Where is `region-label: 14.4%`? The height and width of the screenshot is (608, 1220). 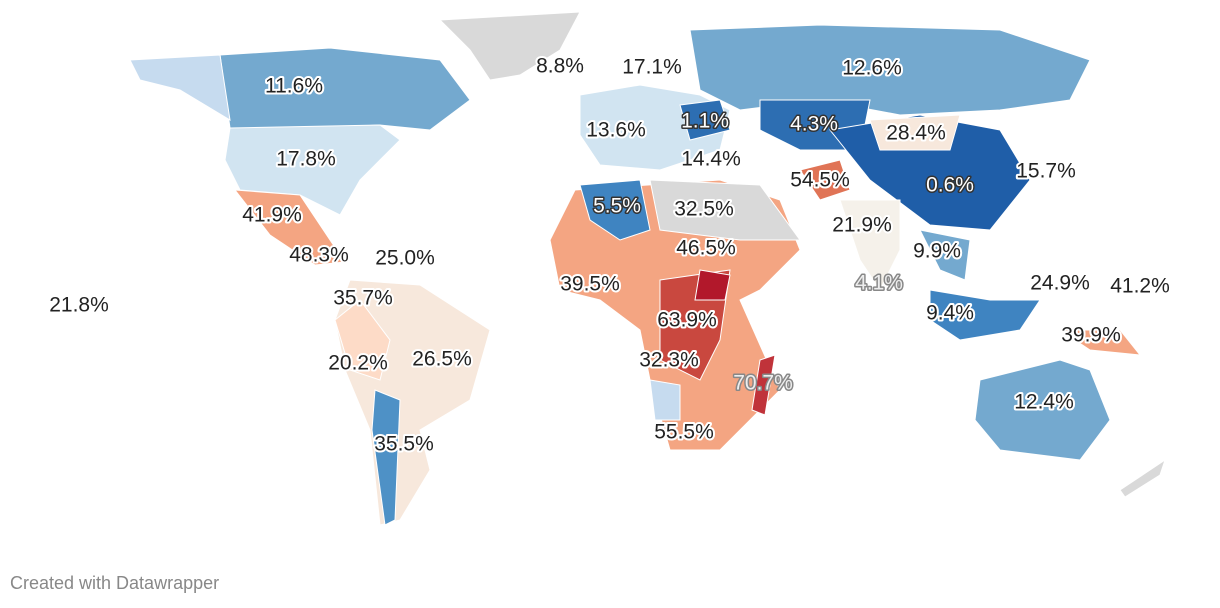
region-label: 14.4% is located at coordinates (711, 159).